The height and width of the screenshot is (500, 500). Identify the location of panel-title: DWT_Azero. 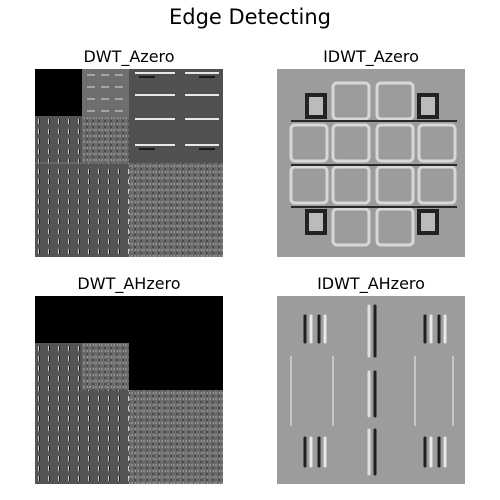
(129, 56).